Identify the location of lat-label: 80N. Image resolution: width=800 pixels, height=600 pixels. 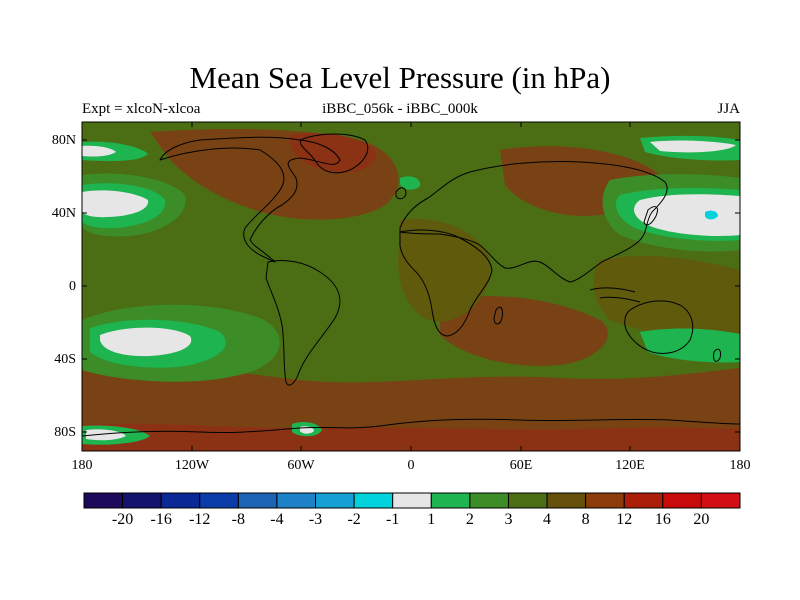
(63, 140).